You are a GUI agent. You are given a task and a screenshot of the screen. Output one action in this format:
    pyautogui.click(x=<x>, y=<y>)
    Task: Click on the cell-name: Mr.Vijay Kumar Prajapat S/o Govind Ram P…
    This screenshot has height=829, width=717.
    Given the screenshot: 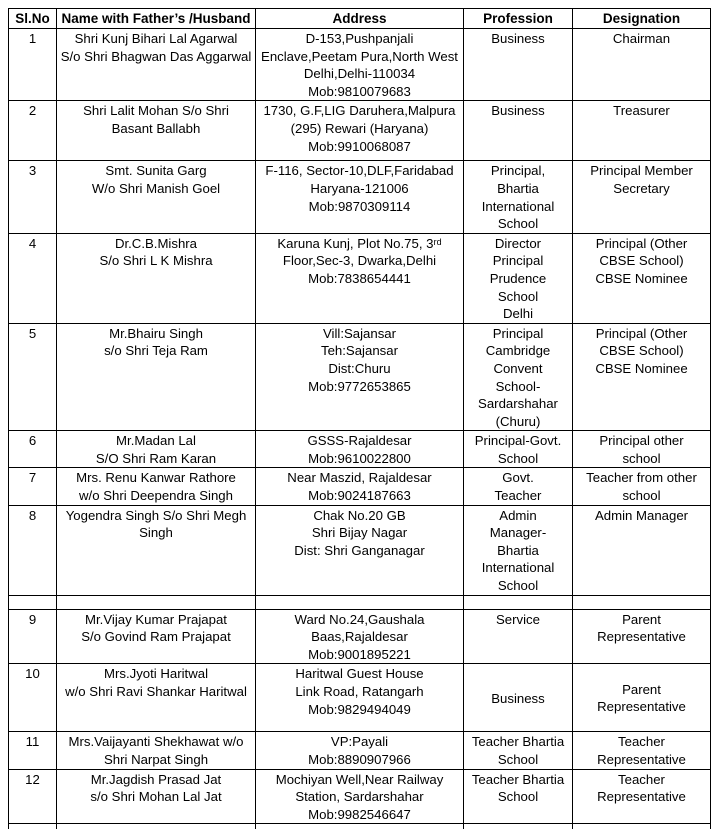 What is the action you would take?
    pyautogui.click(x=156, y=636)
    